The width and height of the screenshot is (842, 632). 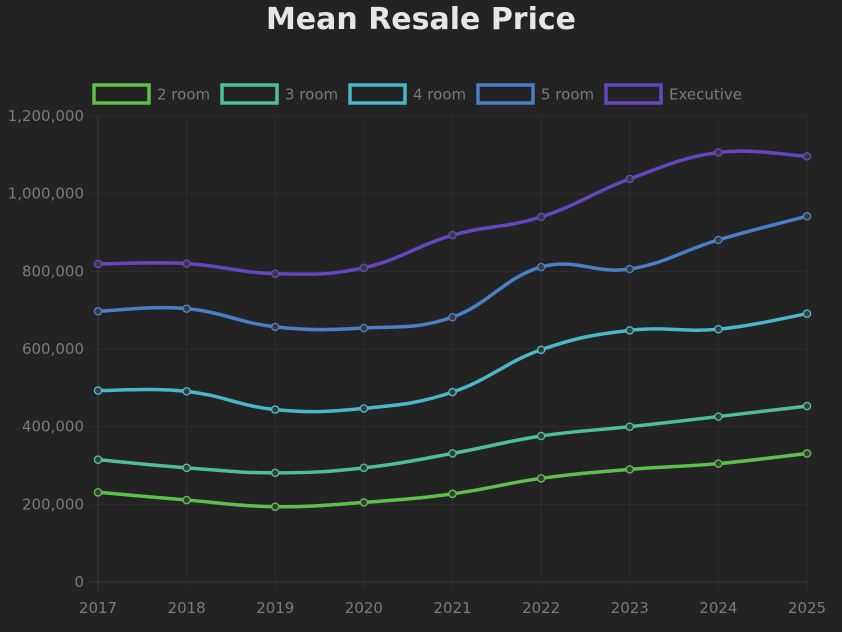 I want to click on series-3-room, so click(x=452, y=439).